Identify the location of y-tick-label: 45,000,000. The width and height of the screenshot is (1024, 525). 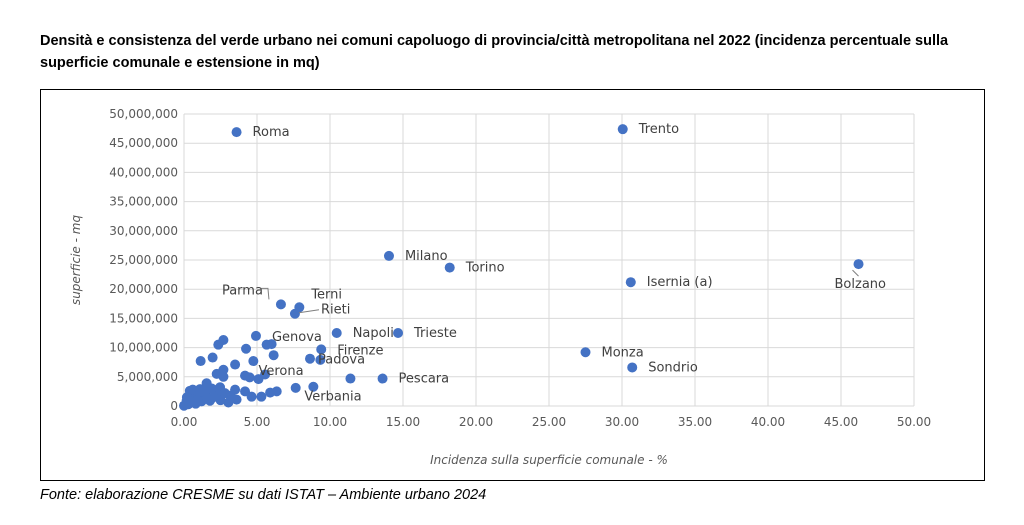
(143, 143).